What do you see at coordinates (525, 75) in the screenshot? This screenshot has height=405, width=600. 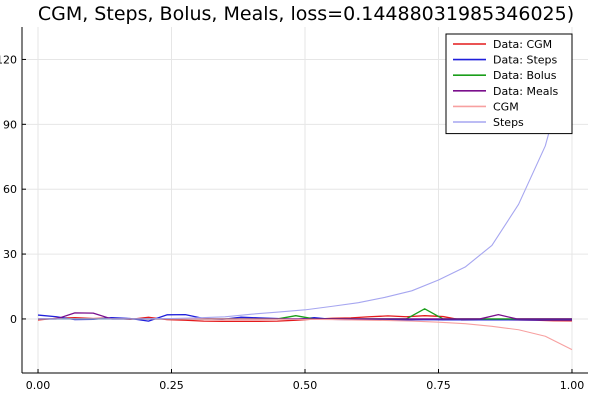 I see `legend-label: Data: Bolus` at bounding box center [525, 75].